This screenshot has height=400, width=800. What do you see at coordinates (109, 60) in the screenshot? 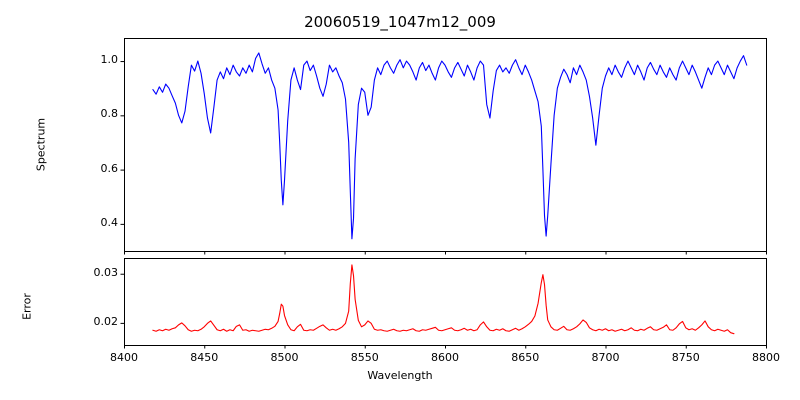
I see `spectrum-ytick-label: 1.0` at bounding box center [109, 60].